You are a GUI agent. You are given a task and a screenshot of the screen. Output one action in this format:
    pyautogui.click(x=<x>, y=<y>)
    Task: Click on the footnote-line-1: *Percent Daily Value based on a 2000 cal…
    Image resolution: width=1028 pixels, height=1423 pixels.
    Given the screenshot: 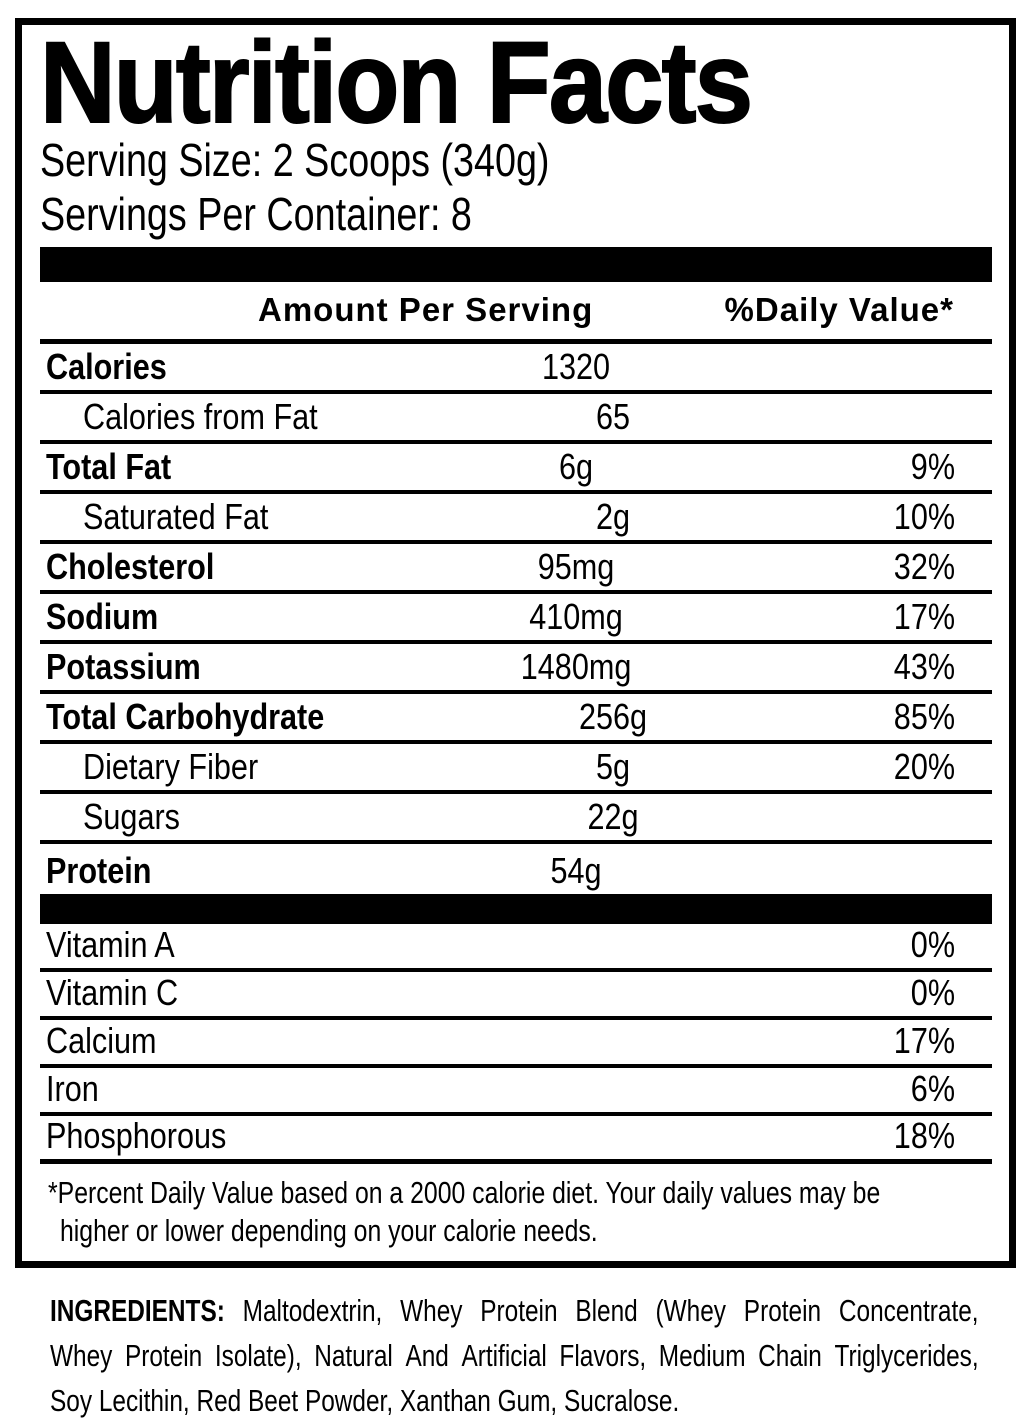 What is the action you would take?
    pyautogui.click(x=464, y=1192)
    